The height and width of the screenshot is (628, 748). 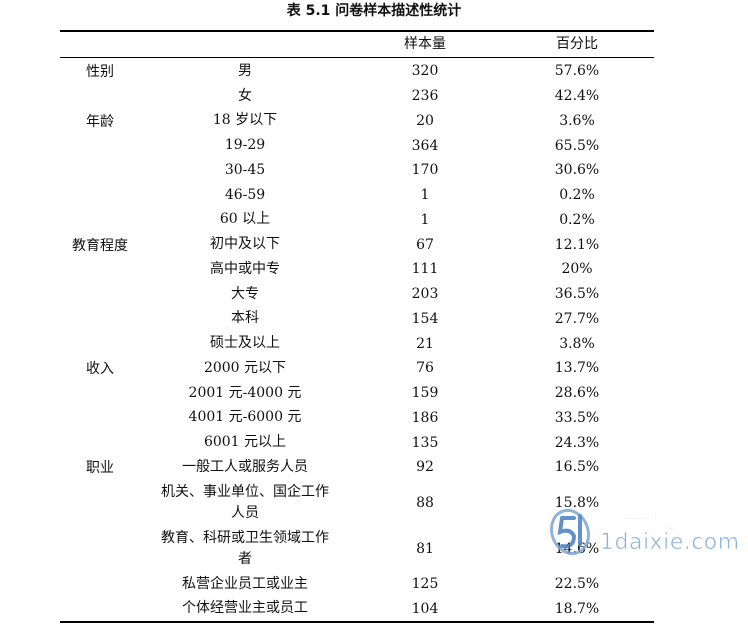 I want to click on row-item-line: 2001 元-4000 元, so click(x=245, y=392).